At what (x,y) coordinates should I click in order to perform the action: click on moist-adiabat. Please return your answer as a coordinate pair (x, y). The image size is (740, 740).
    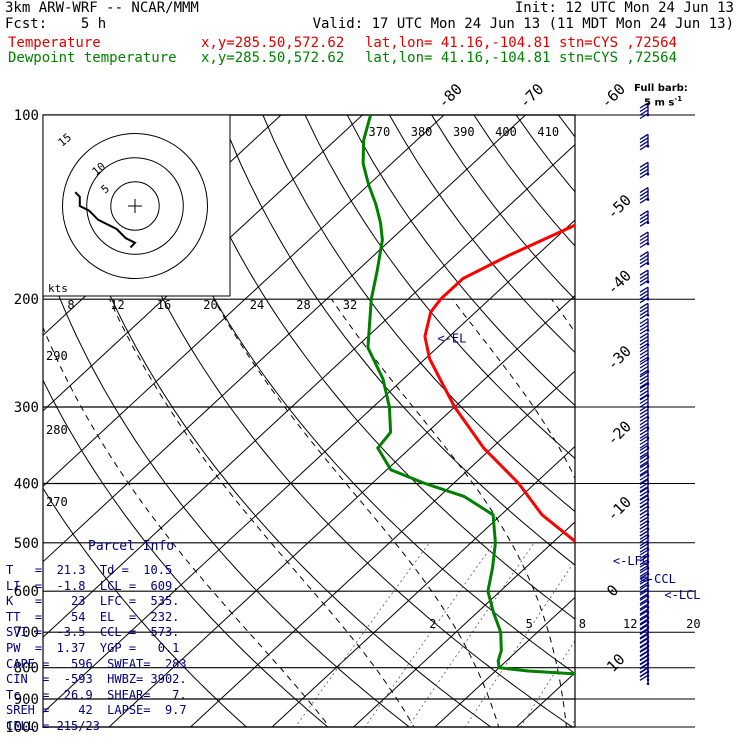
    Looking at the image, I should click on (682, 519).